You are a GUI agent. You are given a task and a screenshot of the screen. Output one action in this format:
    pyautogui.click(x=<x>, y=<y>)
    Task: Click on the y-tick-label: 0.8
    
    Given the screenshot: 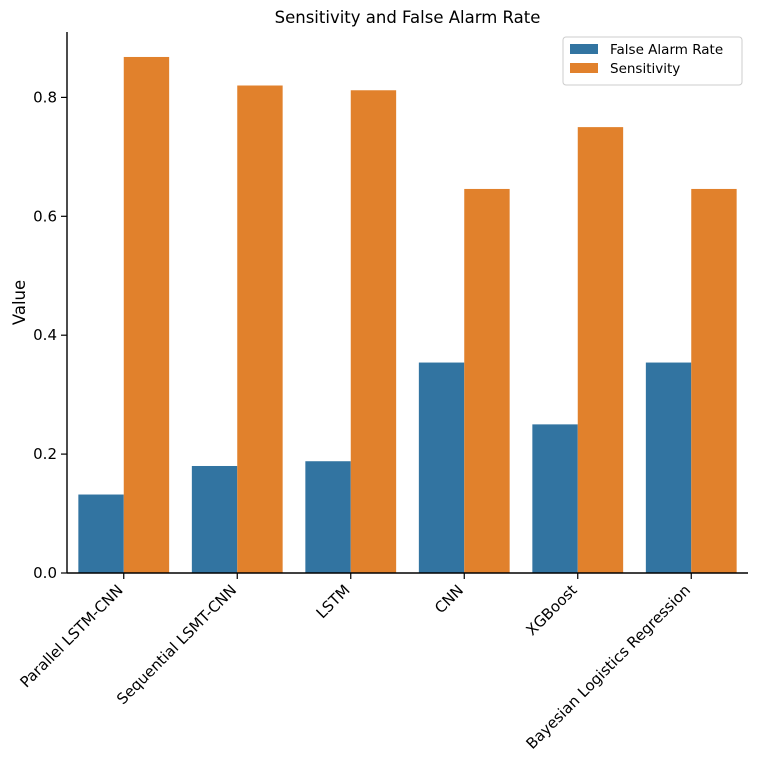 What is the action you would take?
    pyautogui.click(x=45, y=97)
    